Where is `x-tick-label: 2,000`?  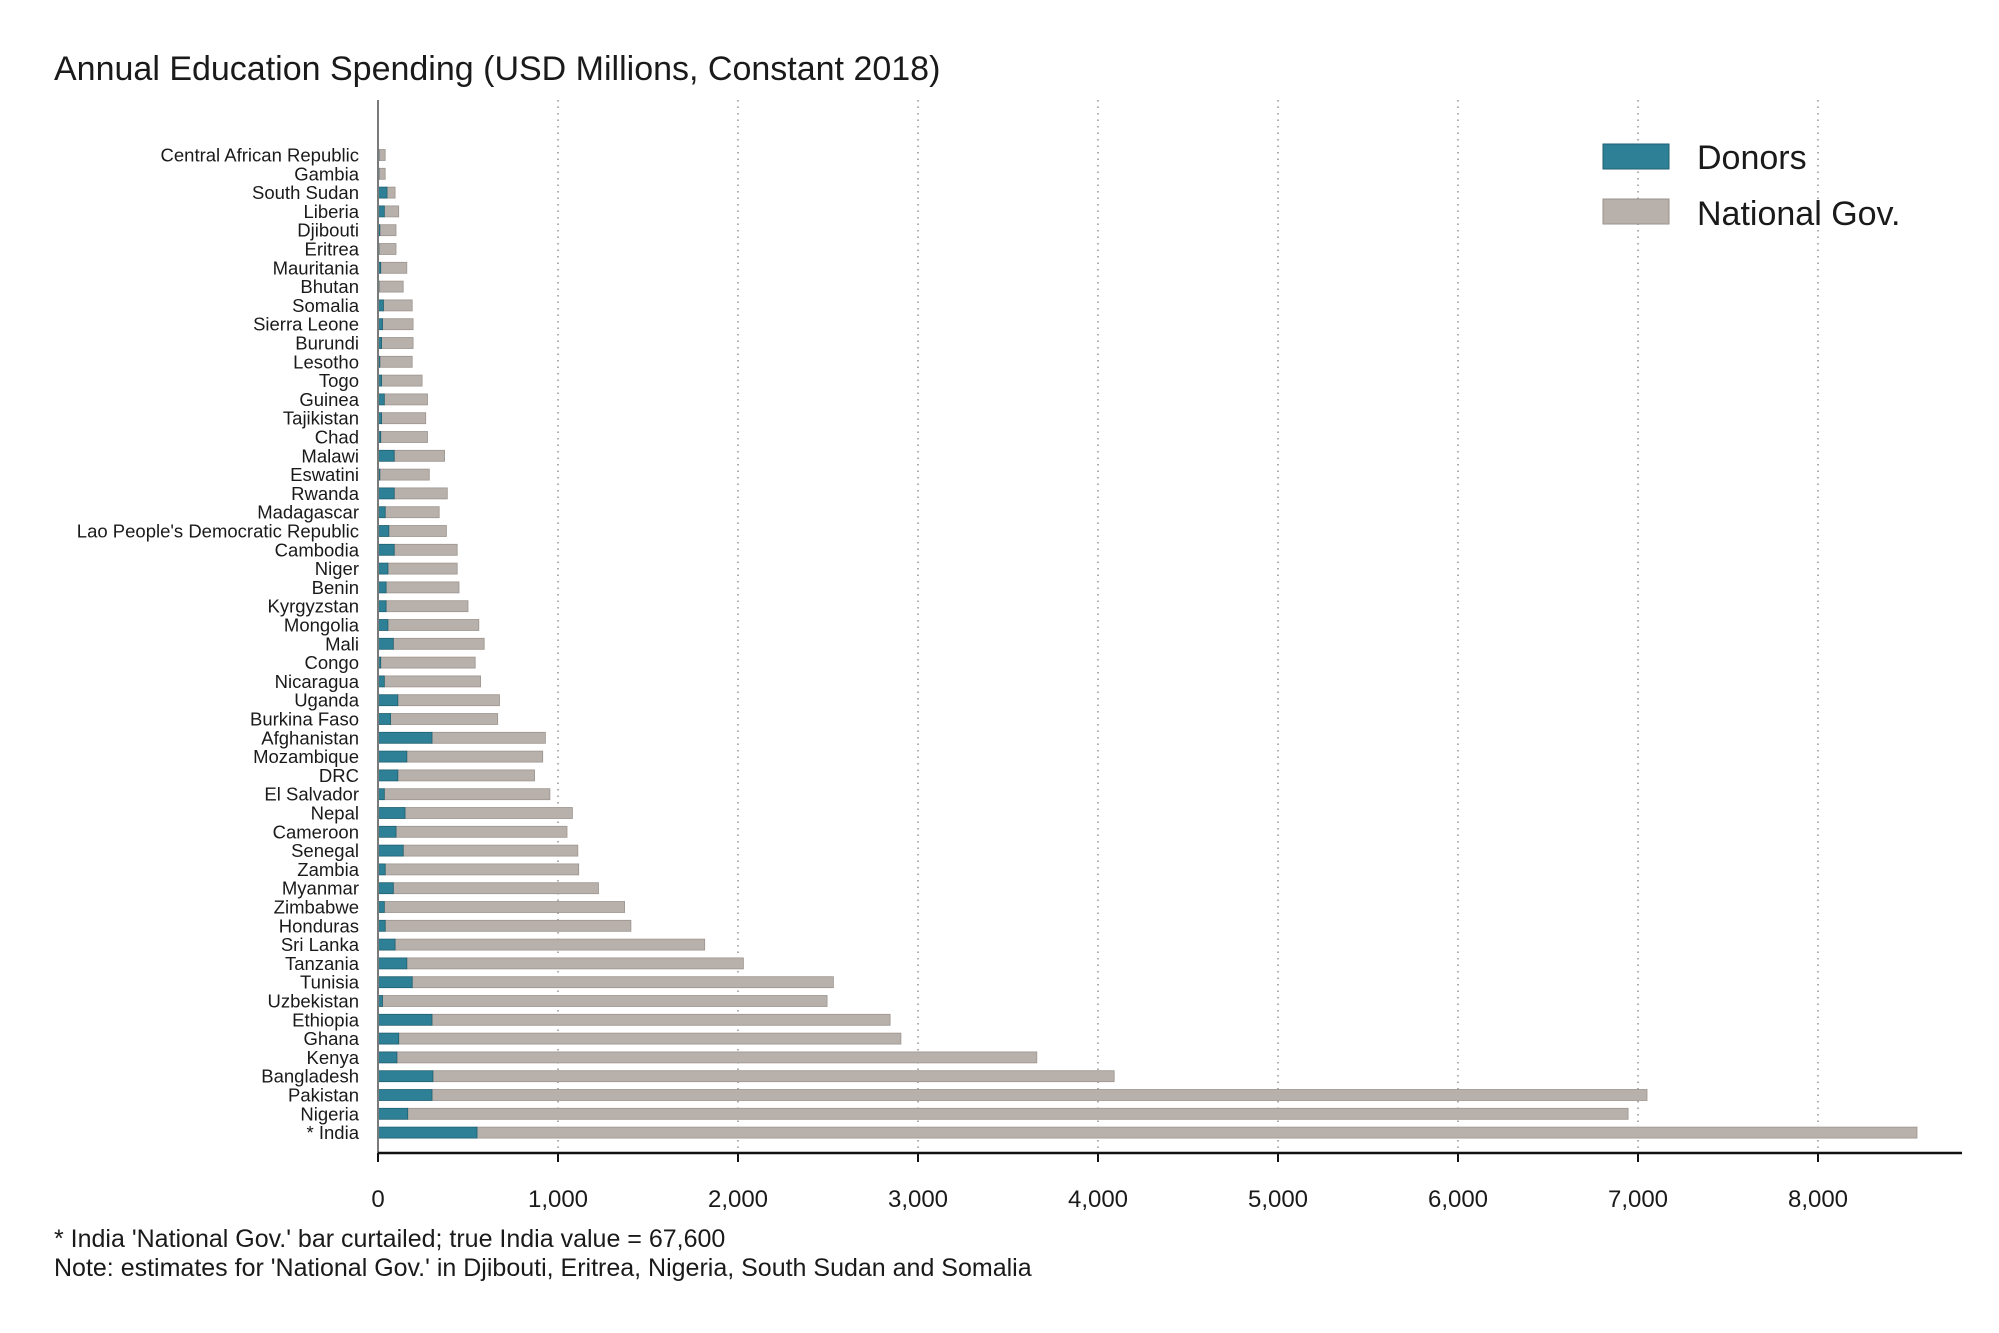 x-tick-label: 2,000 is located at coordinates (738, 1199).